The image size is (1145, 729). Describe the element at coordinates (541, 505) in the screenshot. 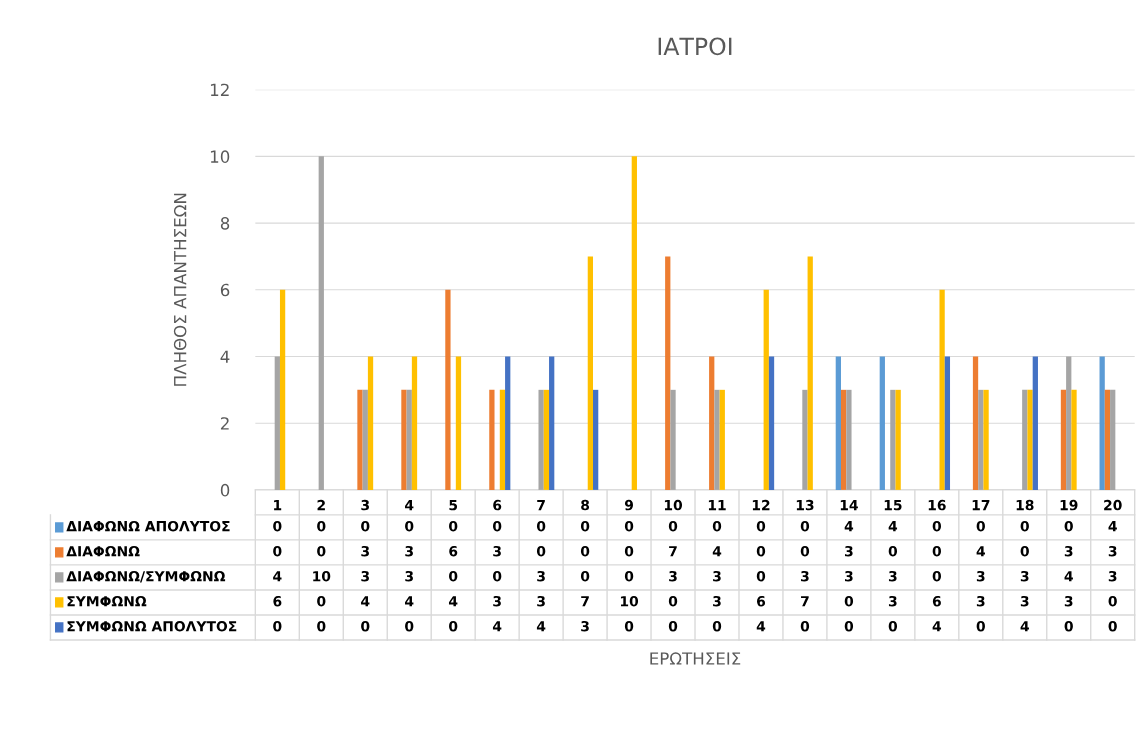

I see `x-tick-label: 7` at that location.